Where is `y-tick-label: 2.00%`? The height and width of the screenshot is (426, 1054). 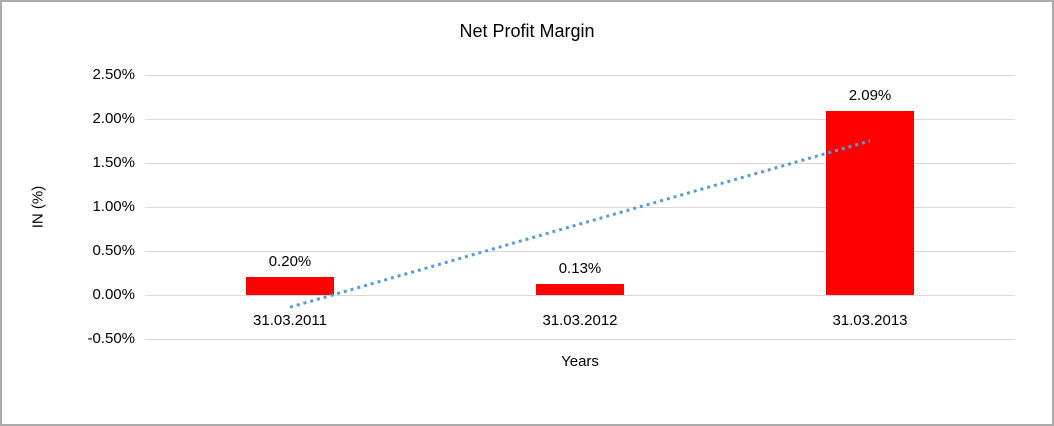 y-tick-label: 2.00% is located at coordinates (113, 118).